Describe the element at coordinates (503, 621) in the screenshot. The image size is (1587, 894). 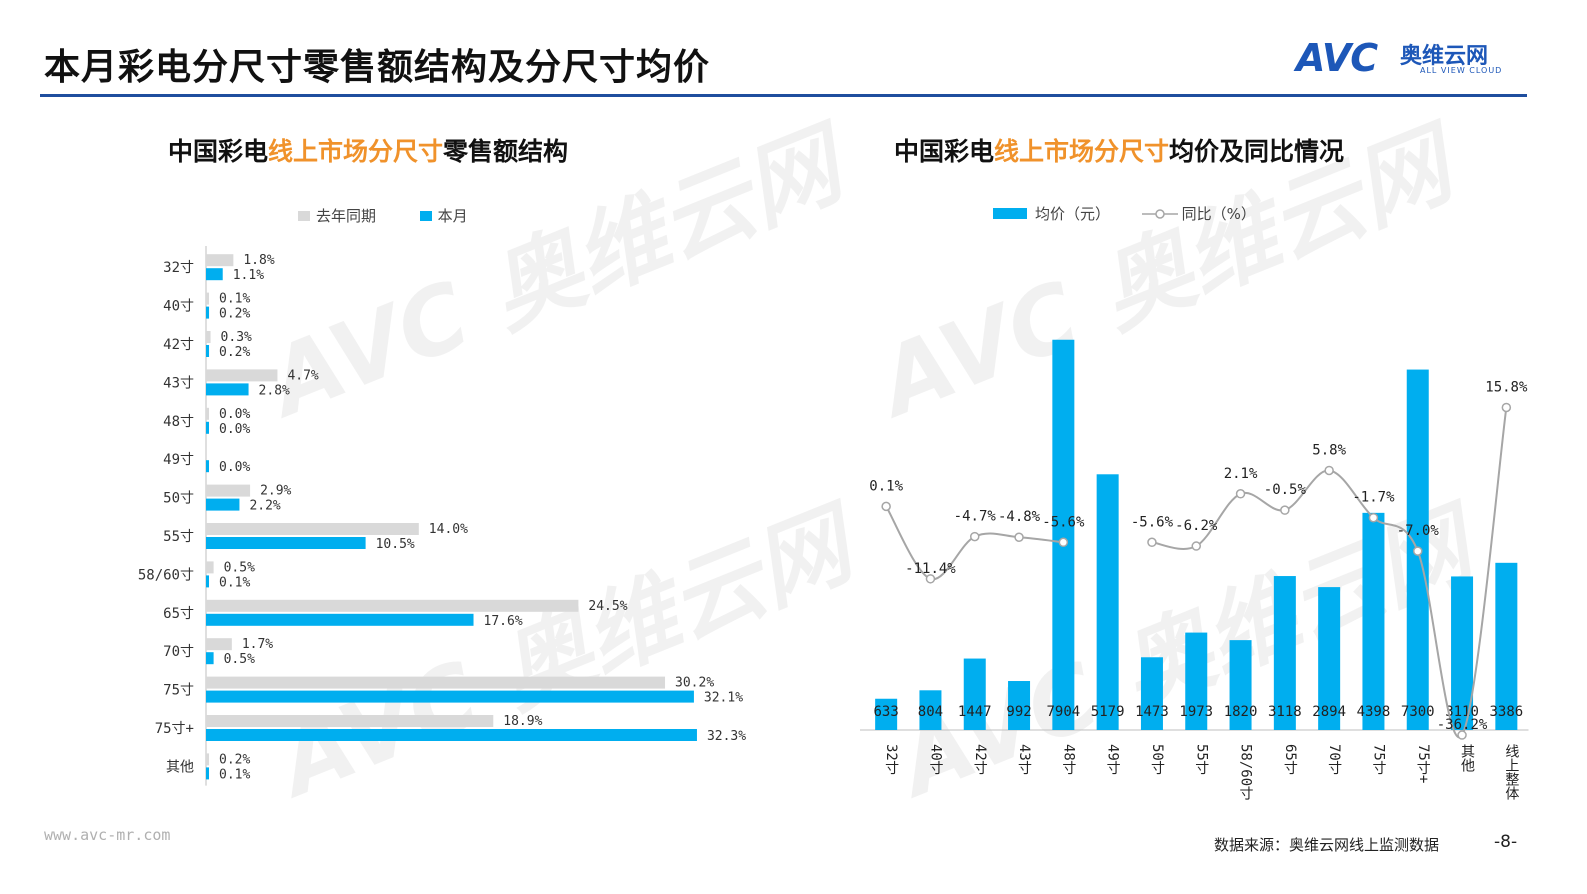
I see `data-label-this-month: 17.6%` at that location.